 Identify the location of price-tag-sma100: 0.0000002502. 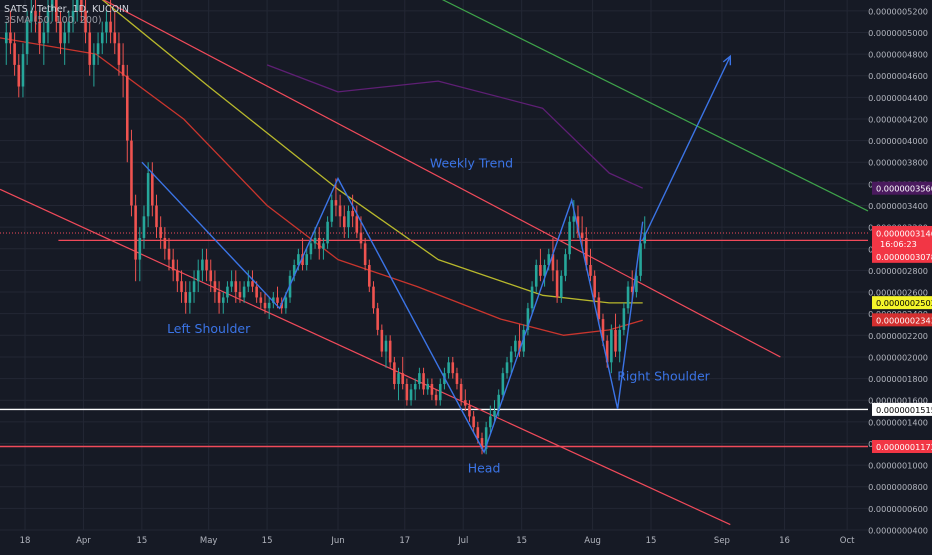
(902, 303).